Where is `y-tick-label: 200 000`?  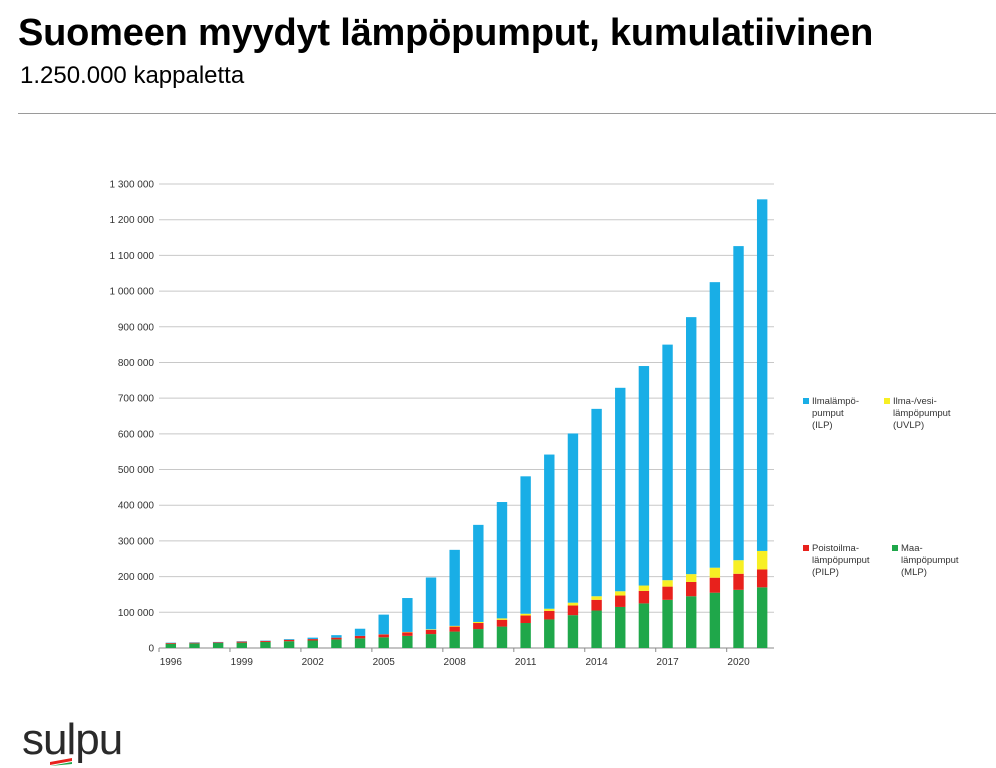 y-tick-label: 200 000 is located at coordinates (136, 577).